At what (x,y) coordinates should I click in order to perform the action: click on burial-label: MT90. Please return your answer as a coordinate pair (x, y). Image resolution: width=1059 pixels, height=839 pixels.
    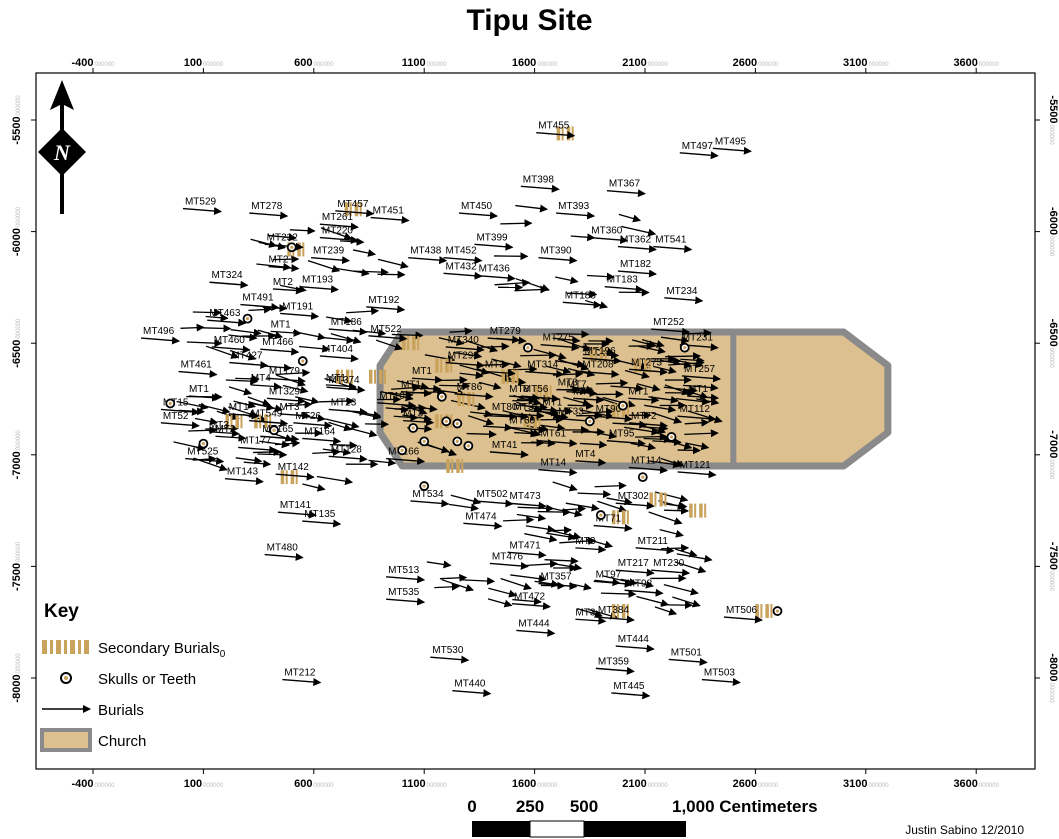
    Looking at the image, I should click on (609, 409).